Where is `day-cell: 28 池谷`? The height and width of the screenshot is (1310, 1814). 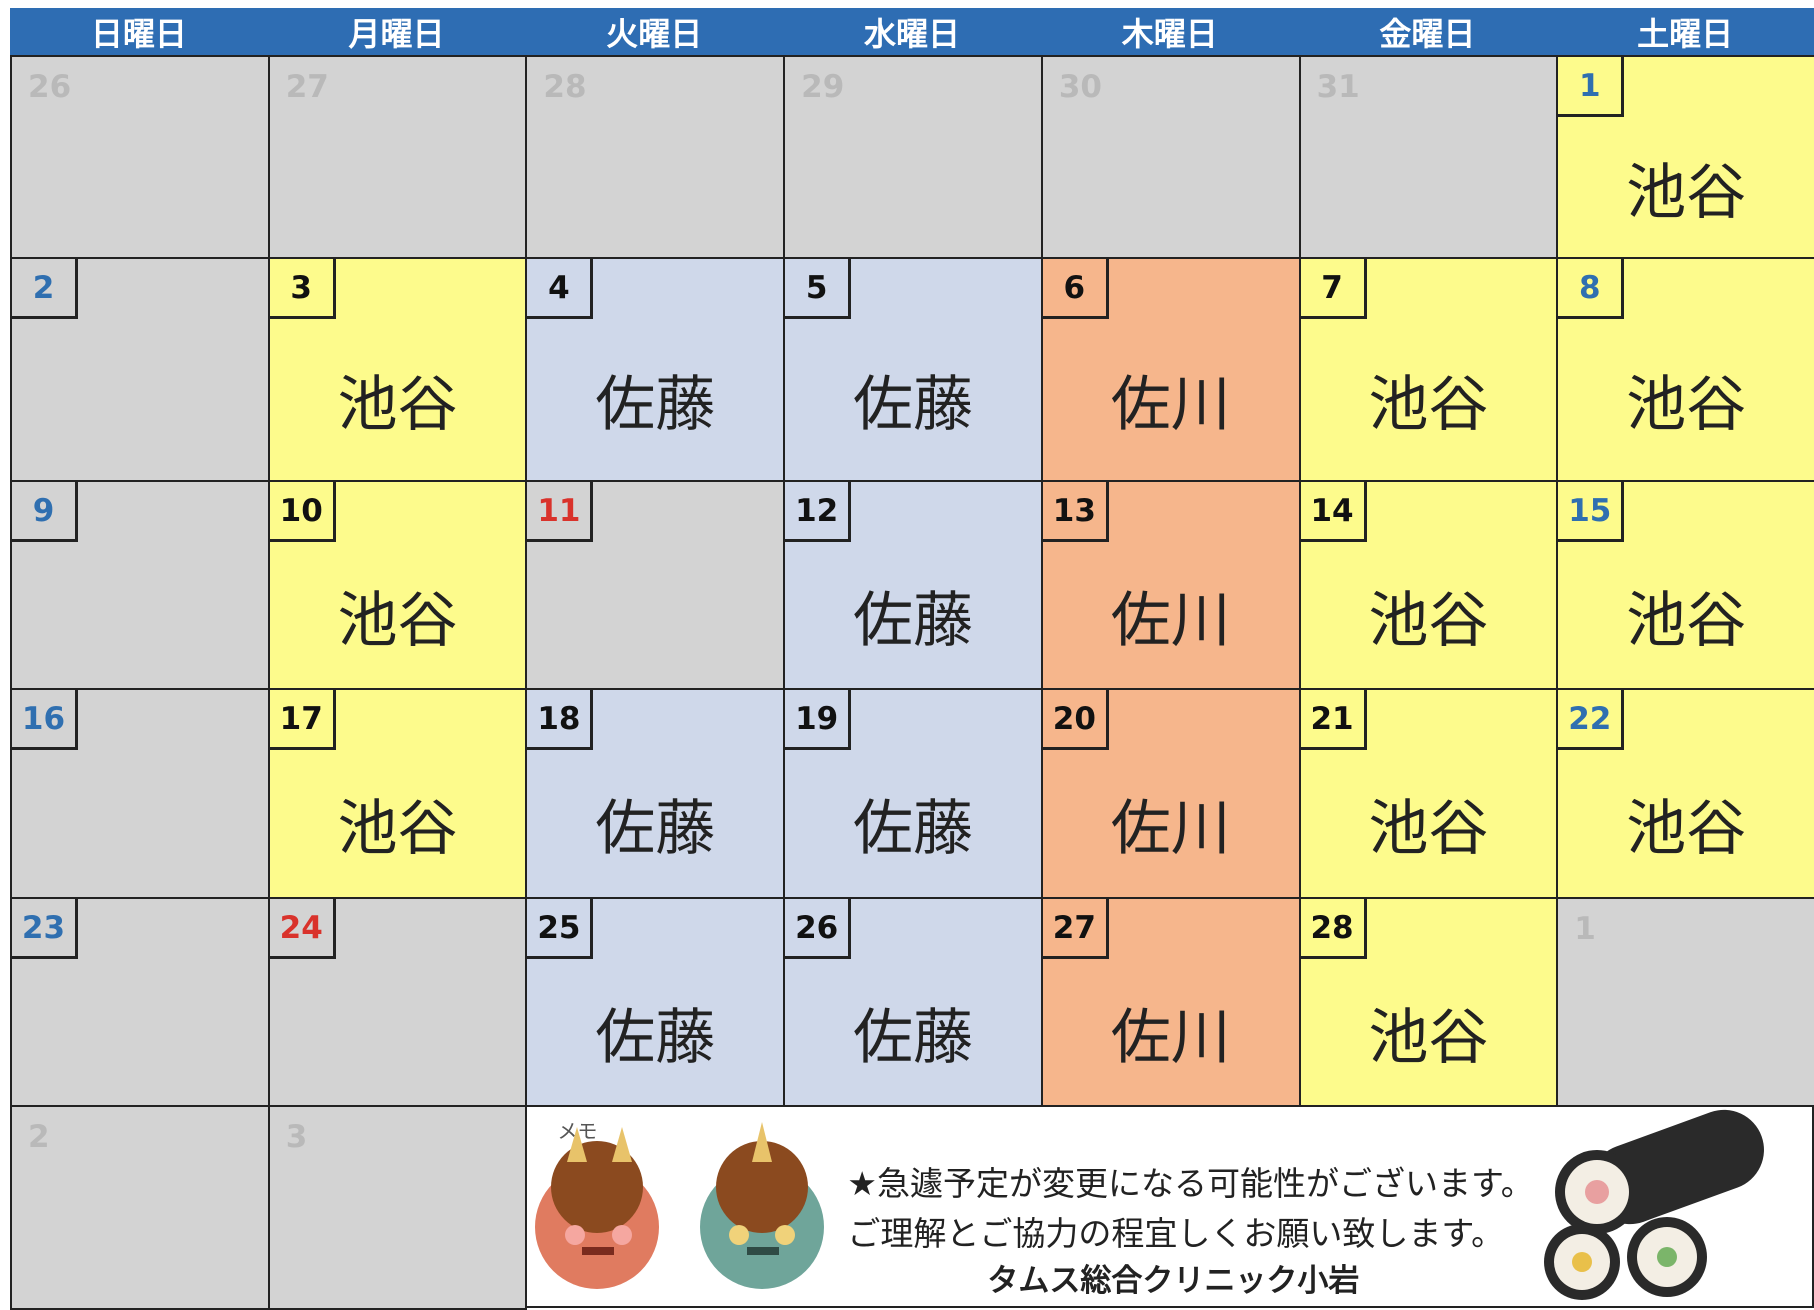 day-cell: 28 池谷 is located at coordinates (1428, 1002).